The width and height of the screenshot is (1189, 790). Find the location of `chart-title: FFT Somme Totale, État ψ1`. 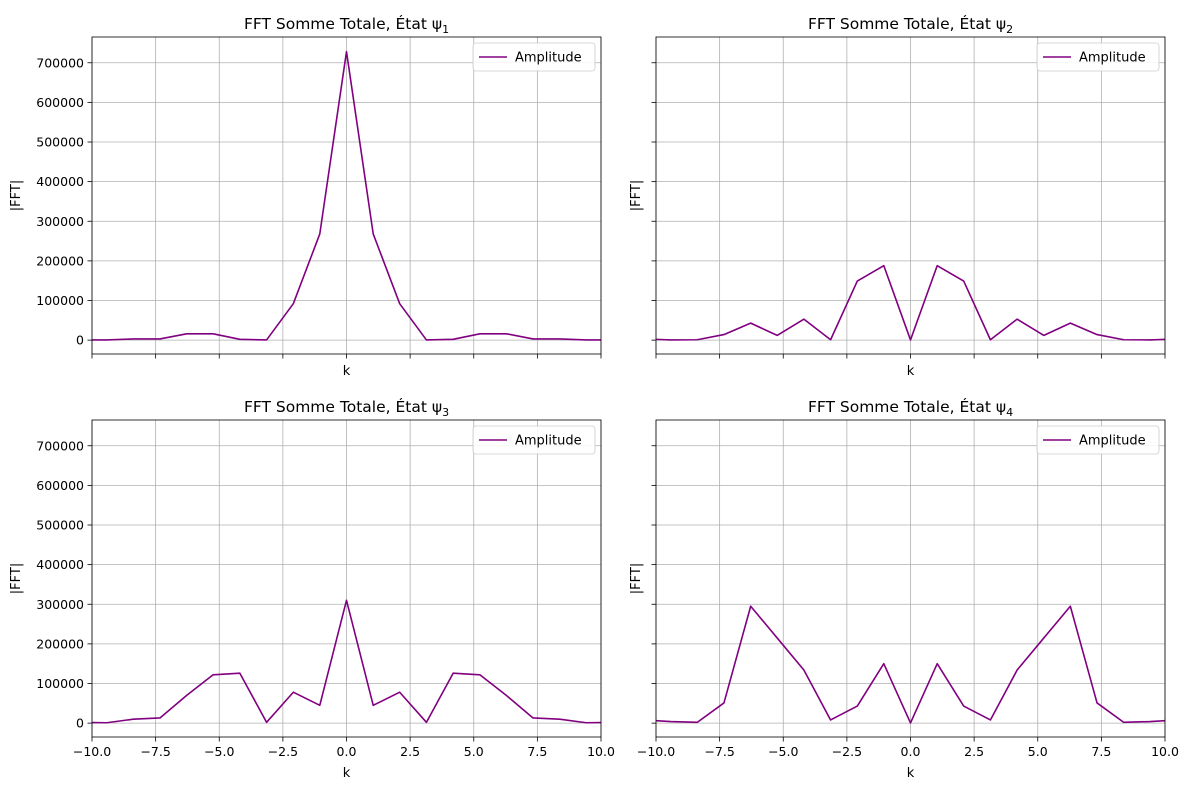

chart-title: FFT Somme Totale, État ψ1 is located at coordinates (346, 25).